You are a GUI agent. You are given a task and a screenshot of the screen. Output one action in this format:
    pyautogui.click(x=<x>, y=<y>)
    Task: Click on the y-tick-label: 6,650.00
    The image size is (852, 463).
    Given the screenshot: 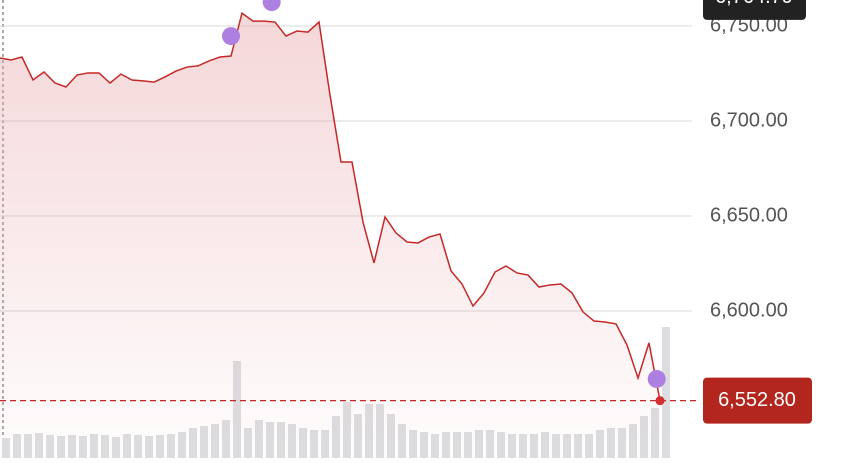 What is the action you would take?
    pyautogui.click(x=749, y=215)
    